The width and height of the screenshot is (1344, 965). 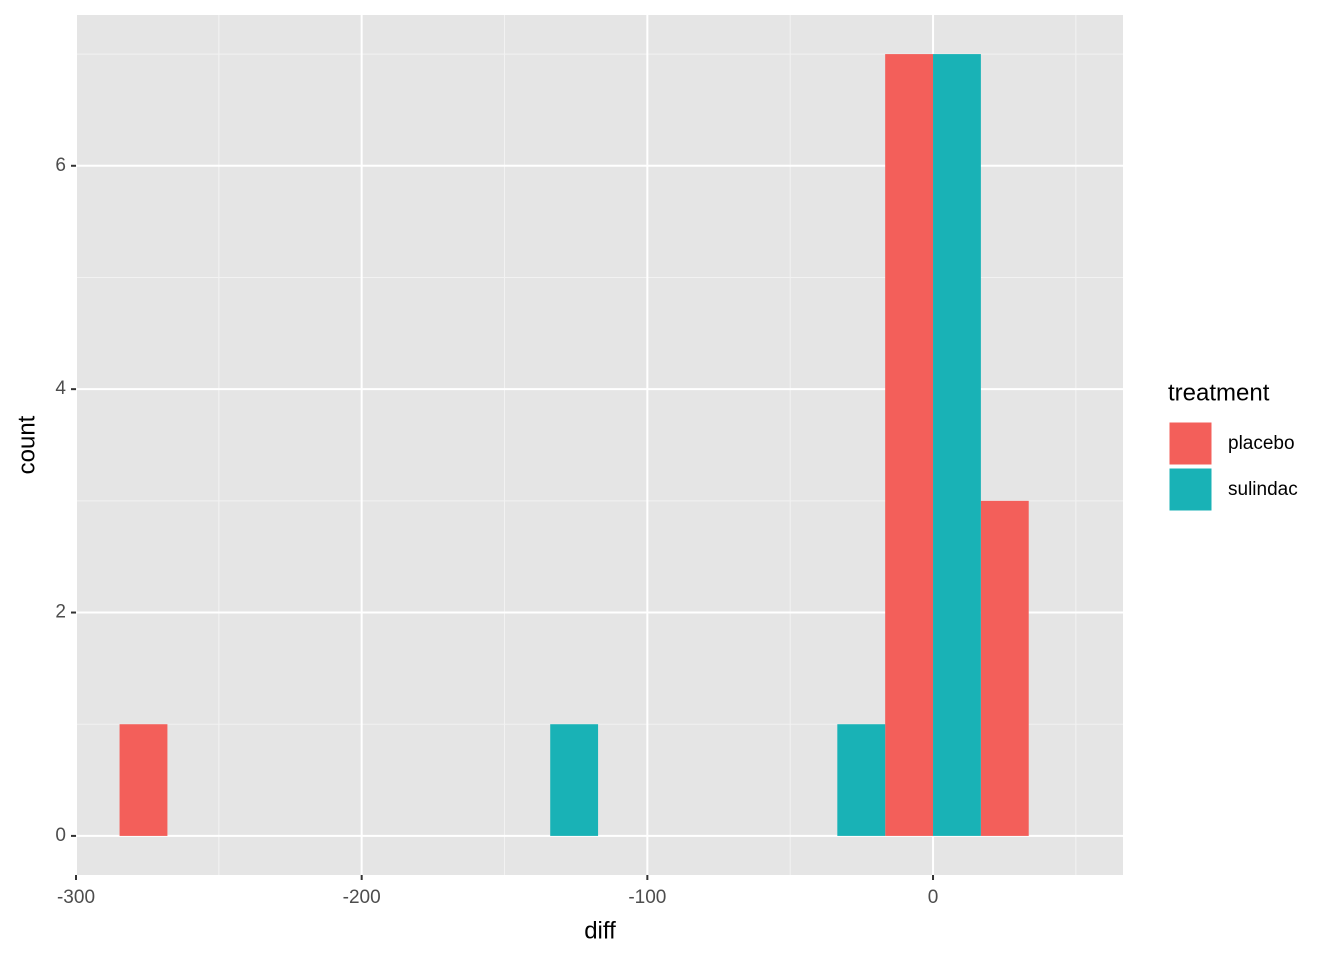 What do you see at coordinates (600, 930) in the screenshot?
I see `x-axis-title: diff` at bounding box center [600, 930].